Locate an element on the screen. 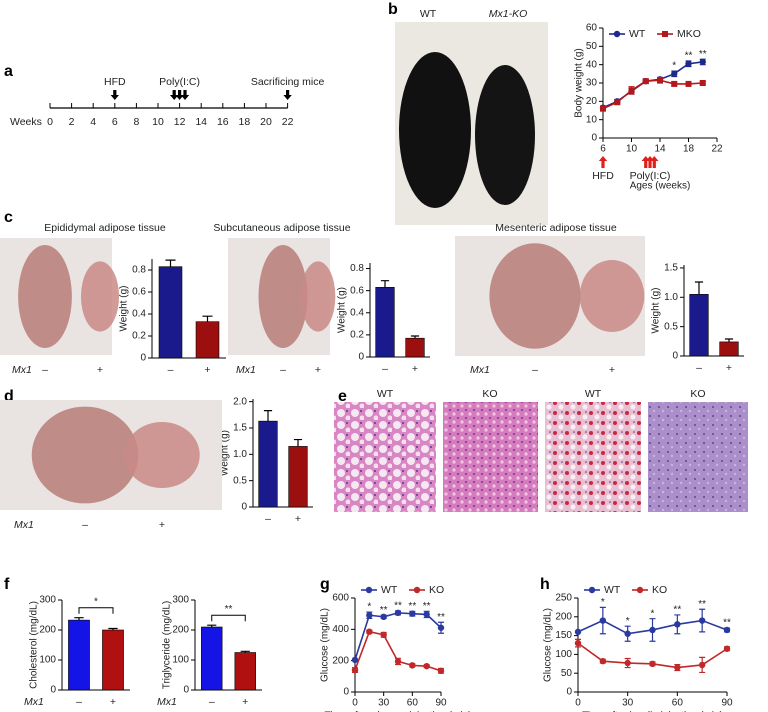 This screenshot has height=712, width=768. y-axis-label: Cholesterol (mg/dL) is located at coordinates (34, 645).